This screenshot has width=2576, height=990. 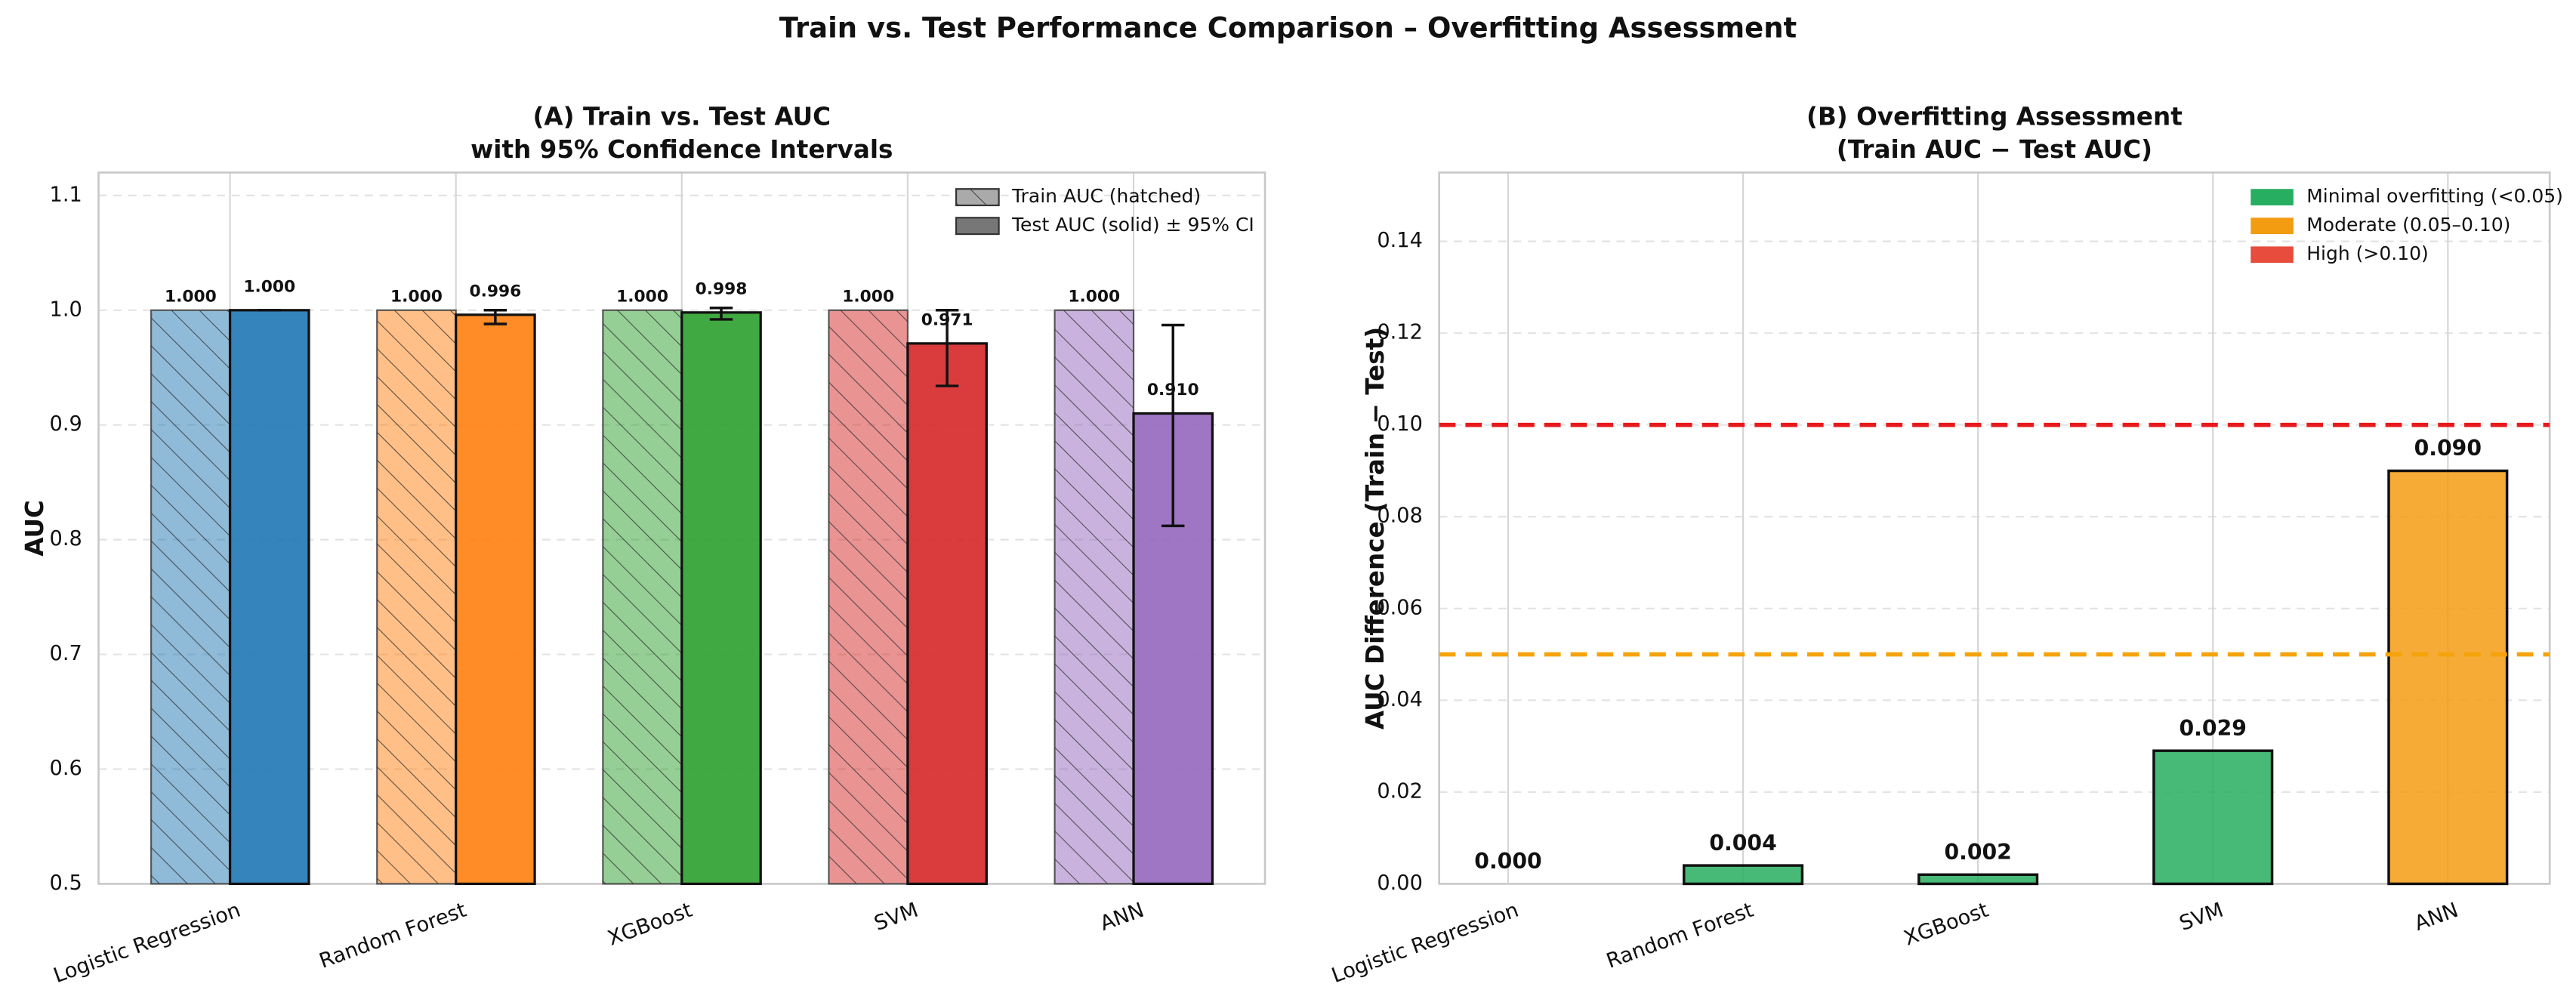 I want to click on y-tick-label: 0.7, so click(x=66, y=653).